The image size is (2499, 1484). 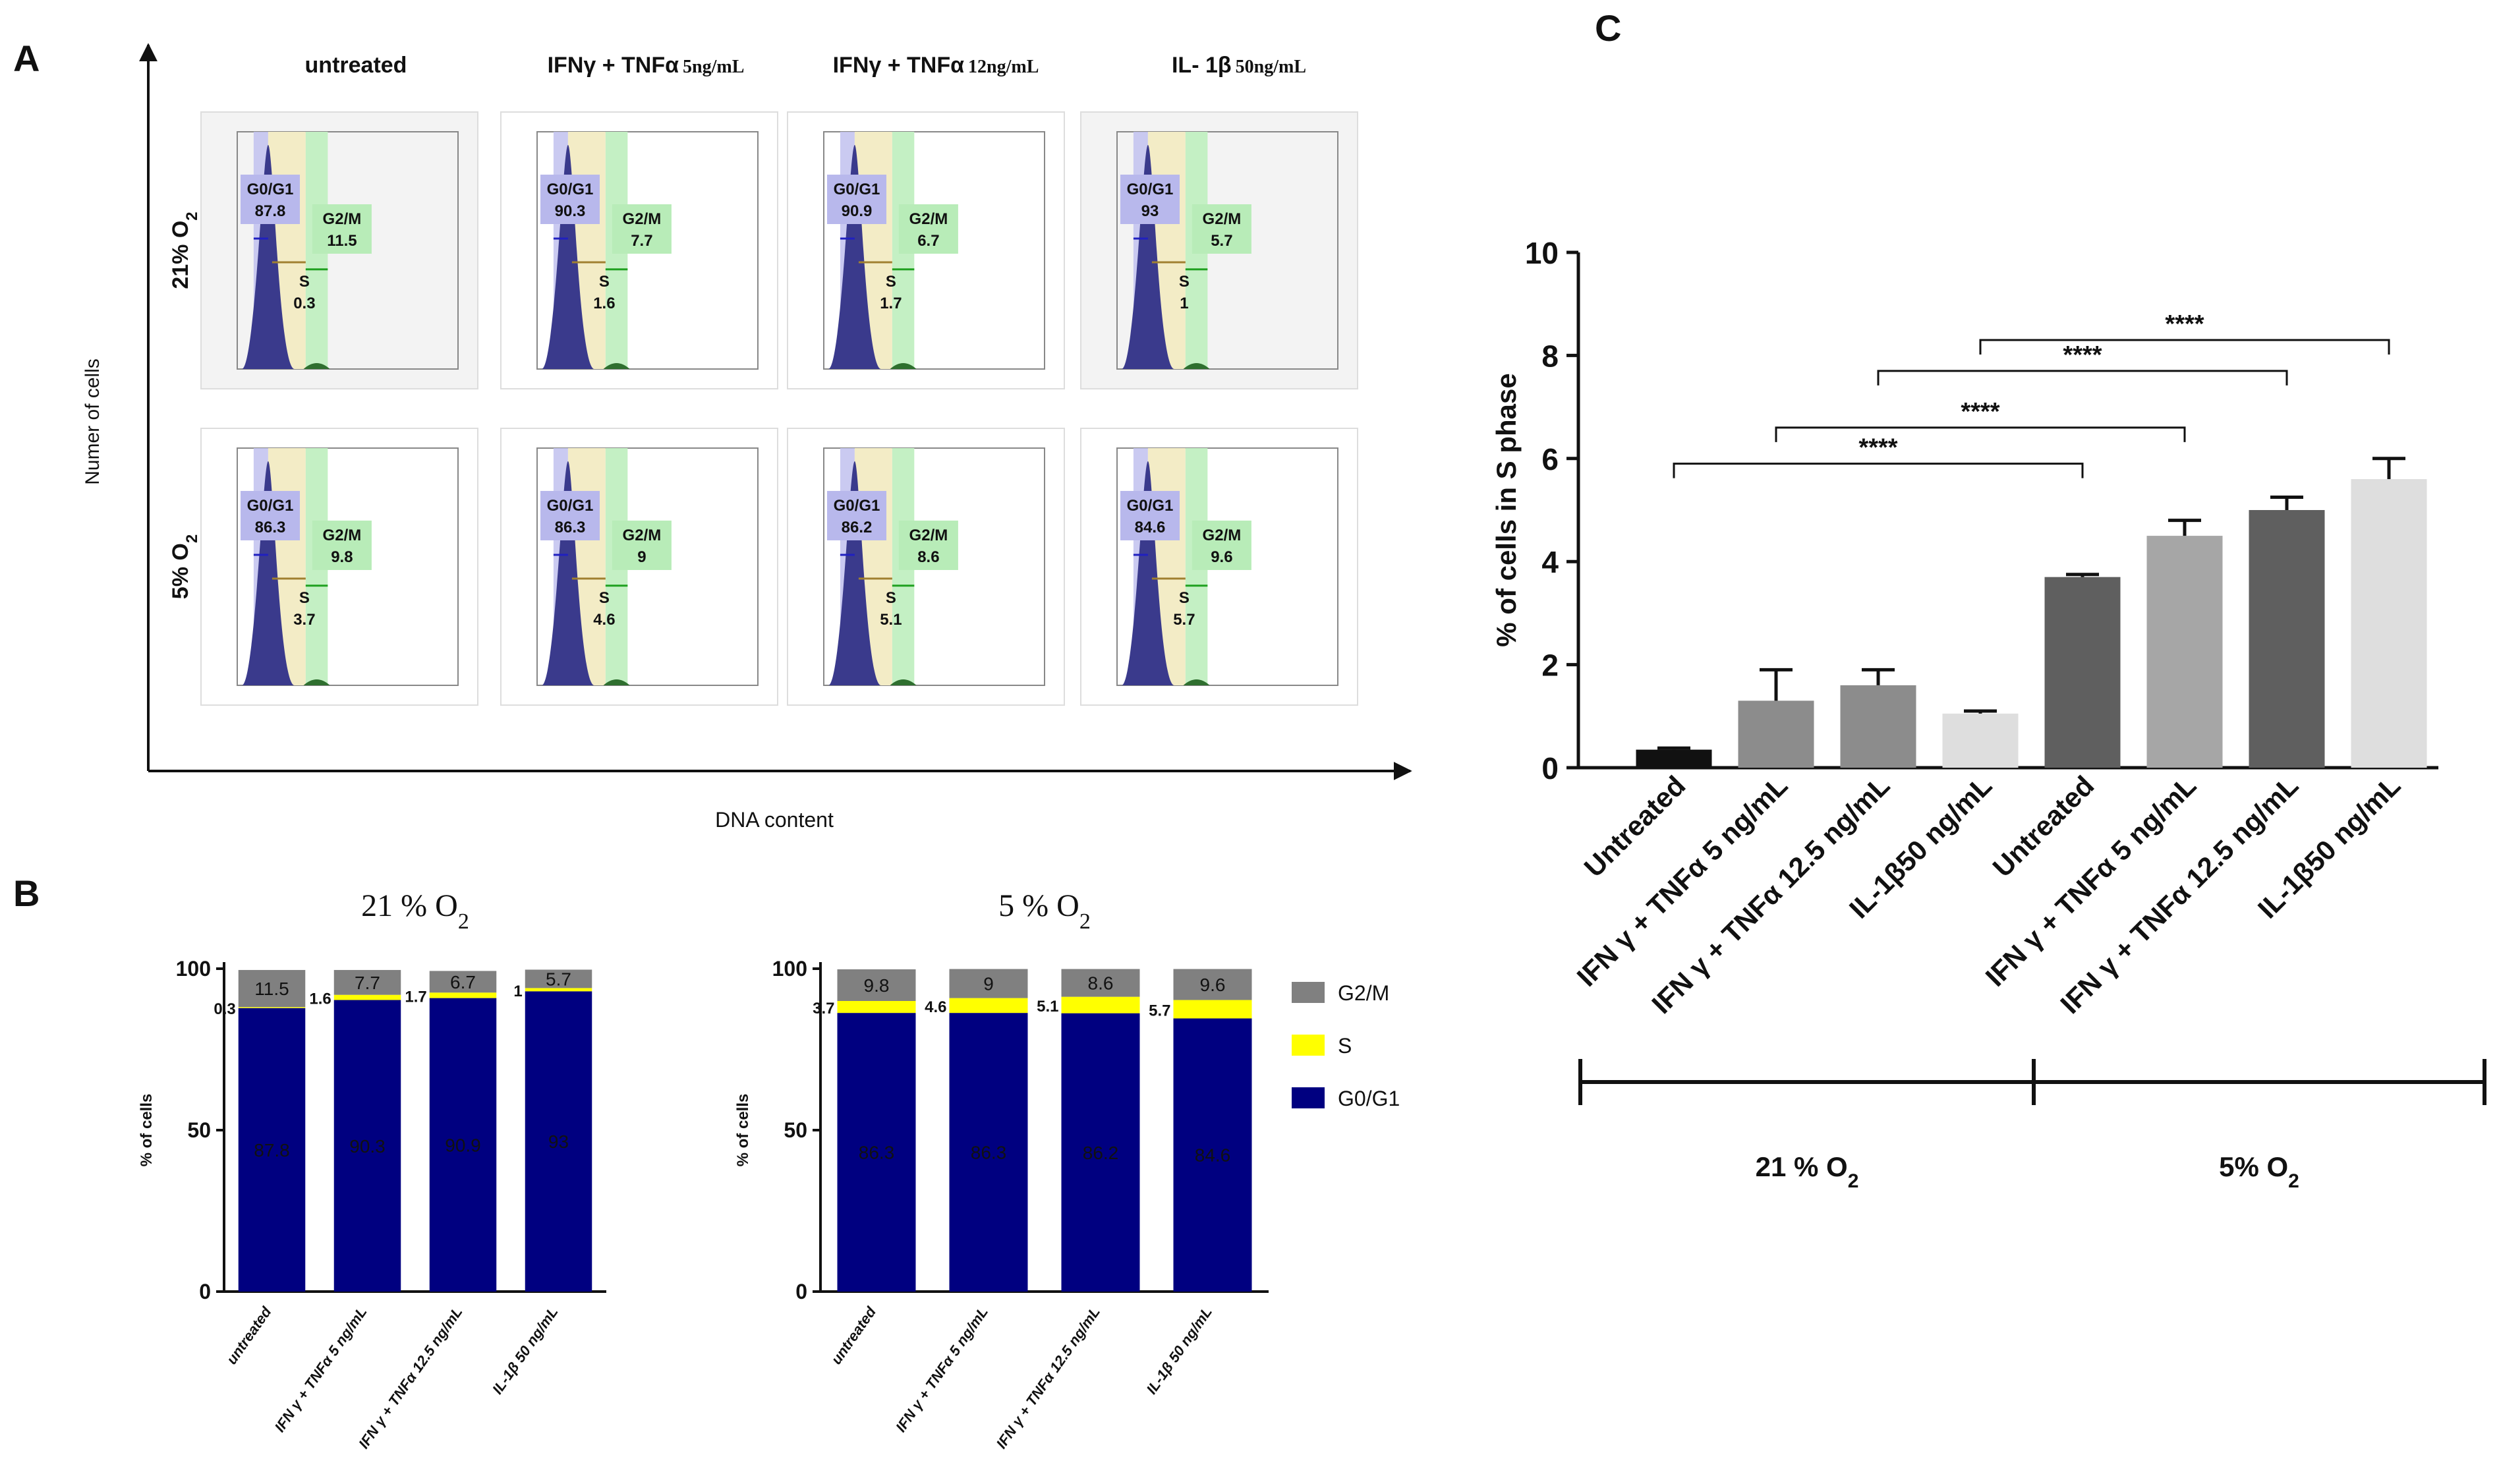 What do you see at coordinates (558, 1141) in the screenshot?
I see `g0g1-data-label: 93` at bounding box center [558, 1141].